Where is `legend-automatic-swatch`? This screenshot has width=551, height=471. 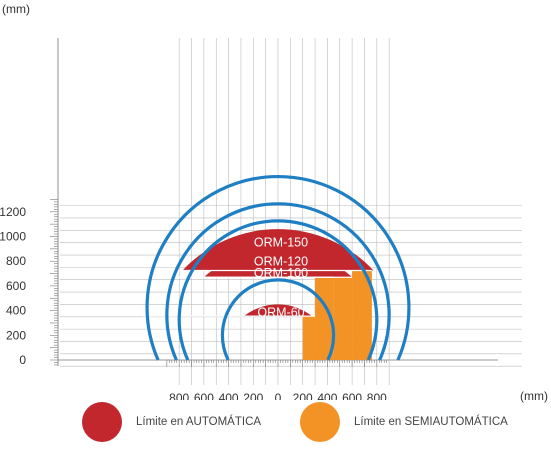
legend-automatic-swatch is located at coordinates (102, 422).